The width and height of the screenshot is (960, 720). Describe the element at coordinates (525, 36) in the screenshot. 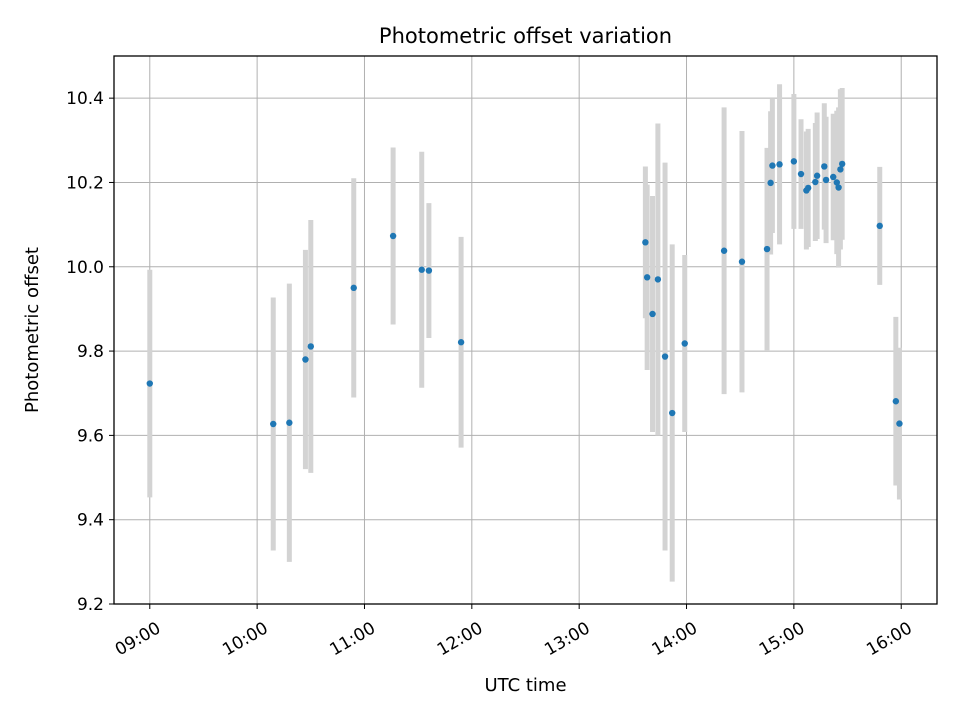

I see `chart-title: Photometric offset variation` at that location.